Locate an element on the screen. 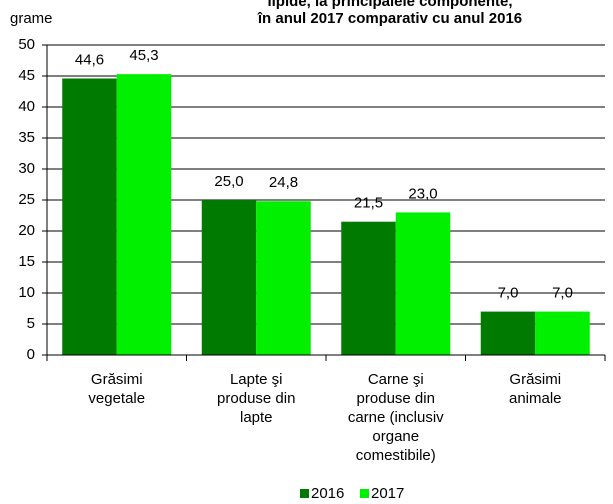 This screenshot has width=613, height=504. chart-title: în anul 2017 comparativ cu anul 2016 is located at coordinates (389, 18).